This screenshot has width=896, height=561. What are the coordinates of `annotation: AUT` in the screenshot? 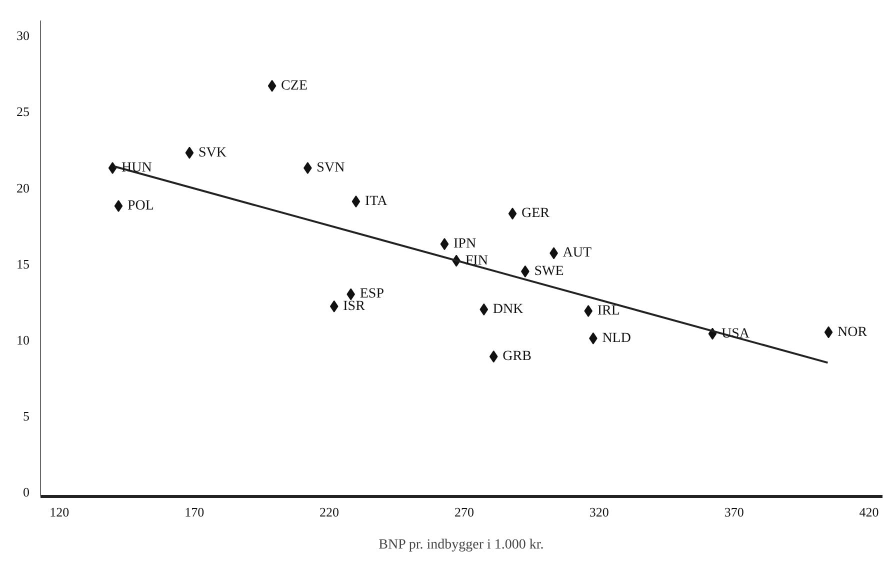 It's located at (577, 253).